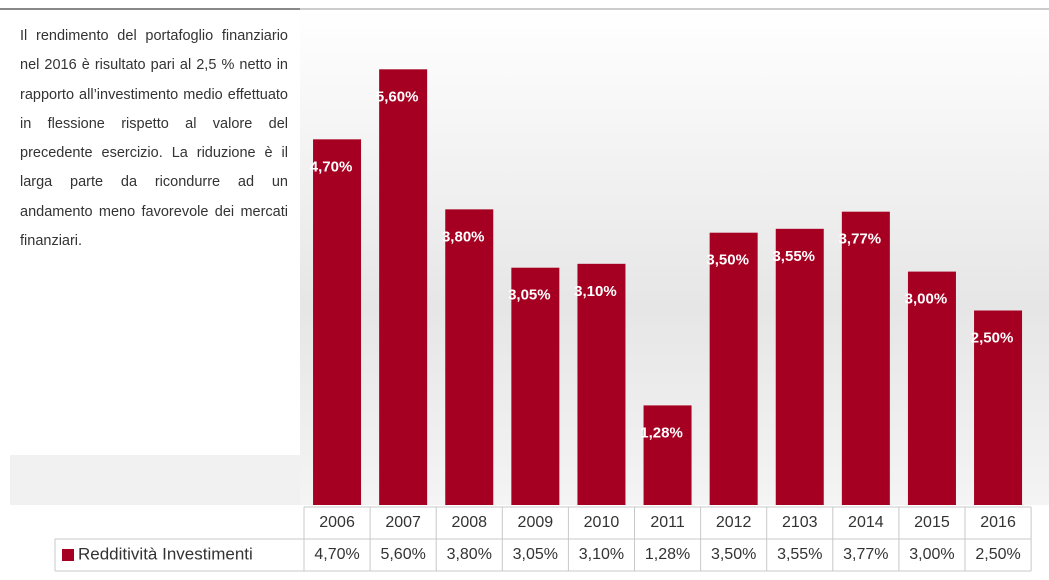 This screenshot has height=580, width=1049. What do you see at coordinates (601, 554) in the screenshot?
I see `table-value: 3,10%` at bounding box center [601, 554].